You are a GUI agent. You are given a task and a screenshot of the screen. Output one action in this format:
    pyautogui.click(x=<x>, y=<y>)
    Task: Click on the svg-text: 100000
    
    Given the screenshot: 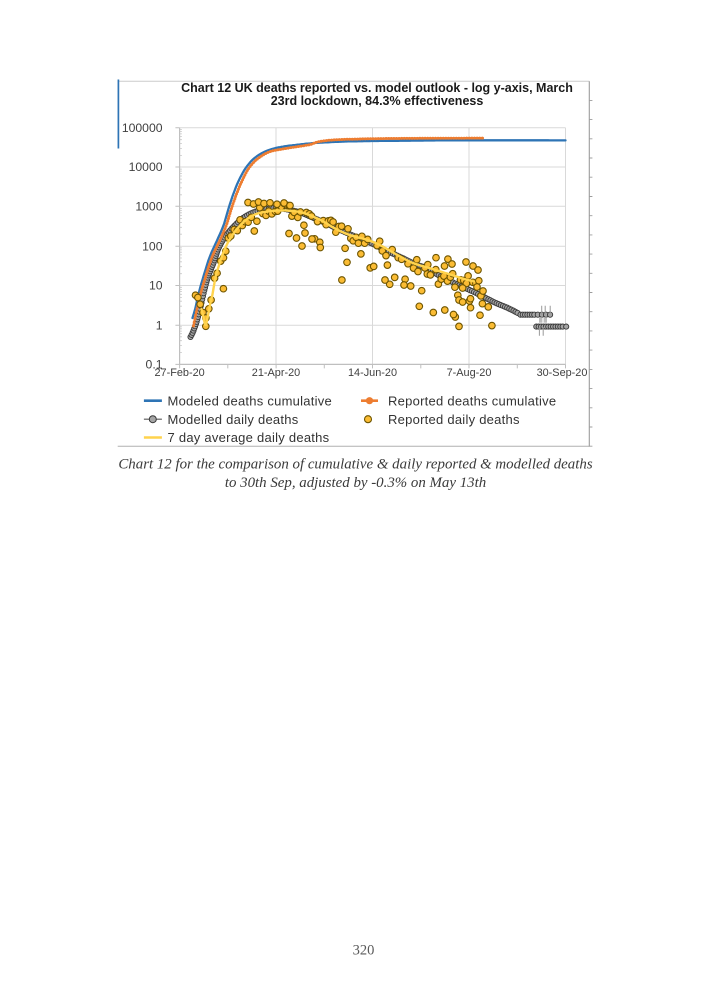 What is the action you would take?
    pyautogui.click(x=142, y=128)
    